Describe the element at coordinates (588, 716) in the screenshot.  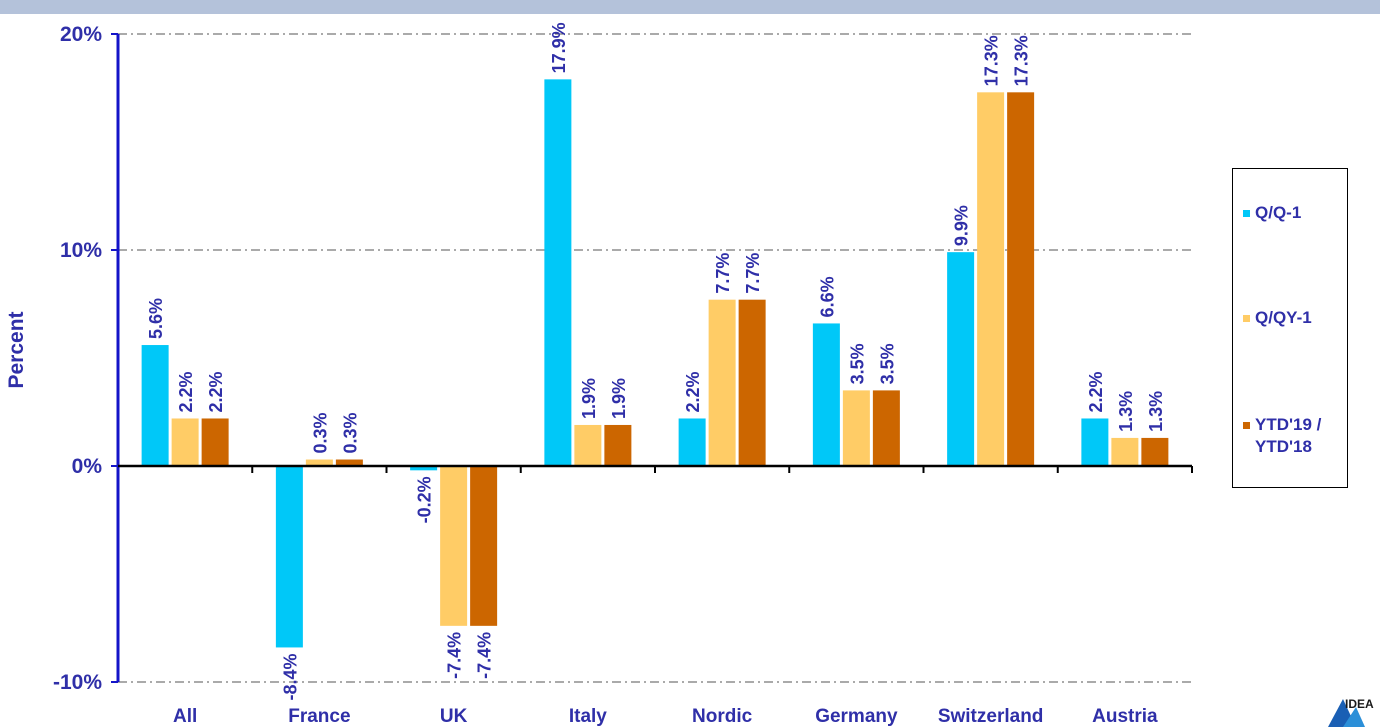
I see `x-tick-label: Italy` at that location.